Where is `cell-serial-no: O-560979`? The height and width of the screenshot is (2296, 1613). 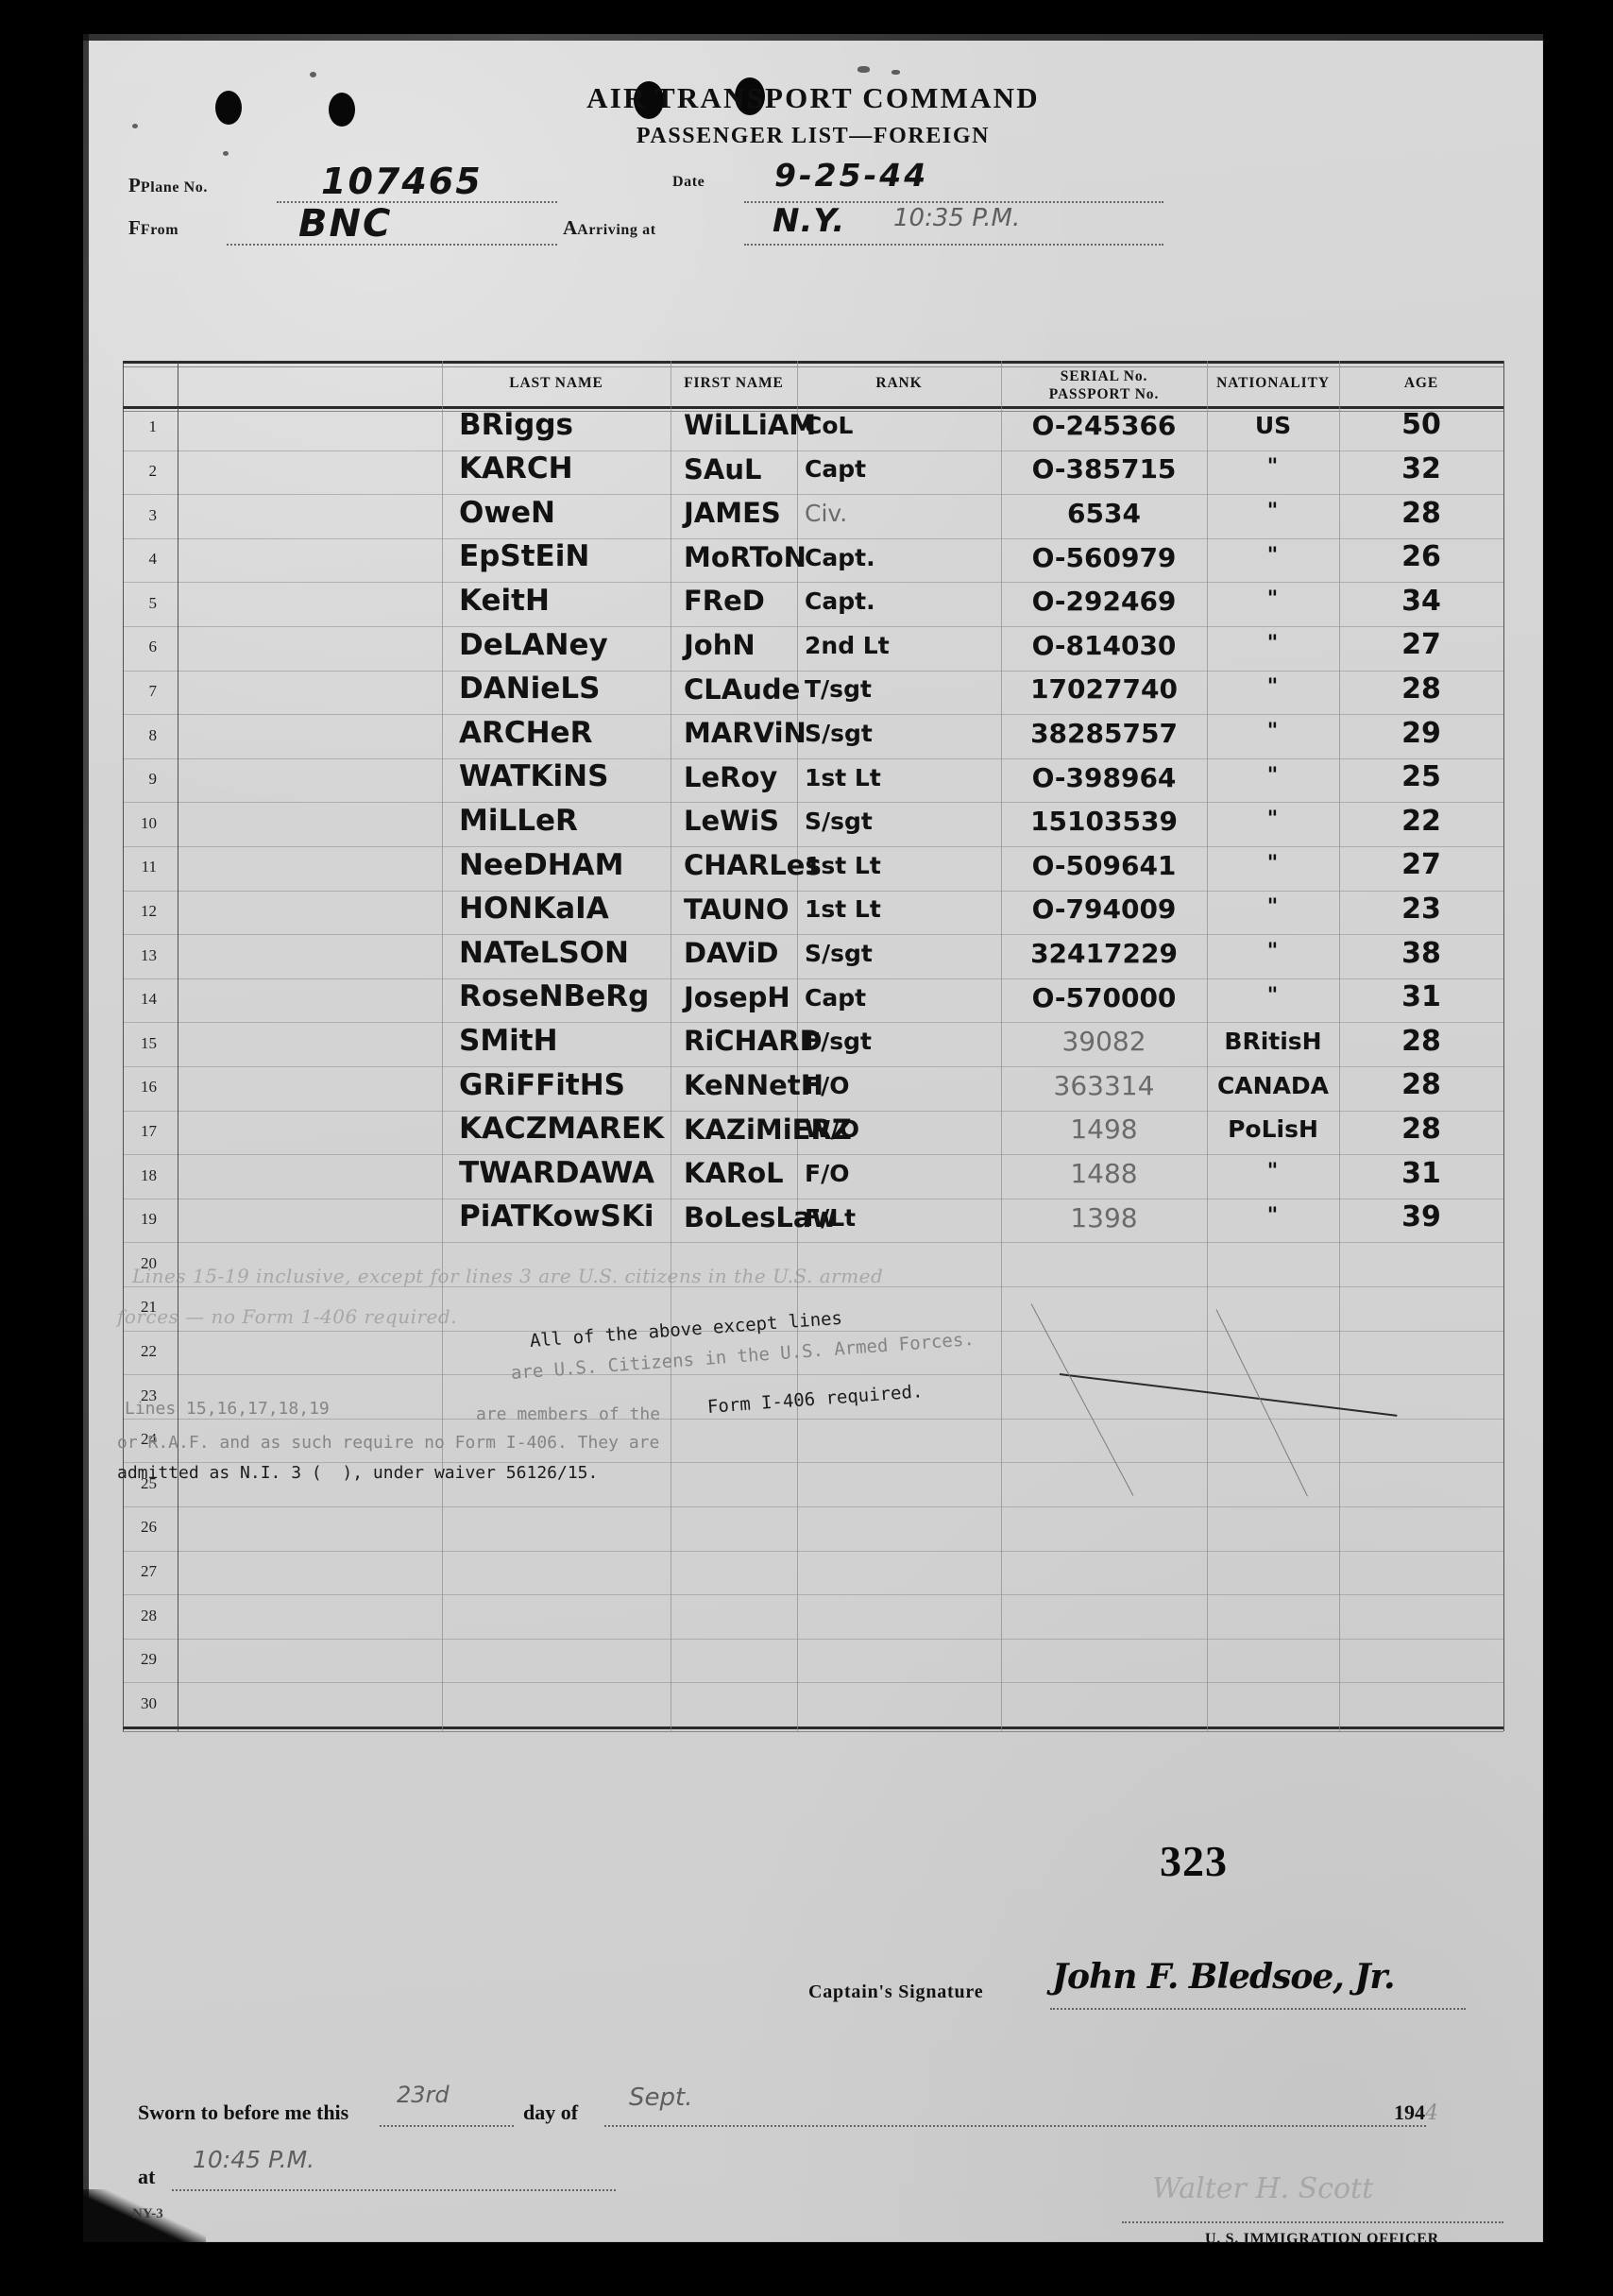 cell-serial-no: O-560979 is located at coordinates (1104, 557).